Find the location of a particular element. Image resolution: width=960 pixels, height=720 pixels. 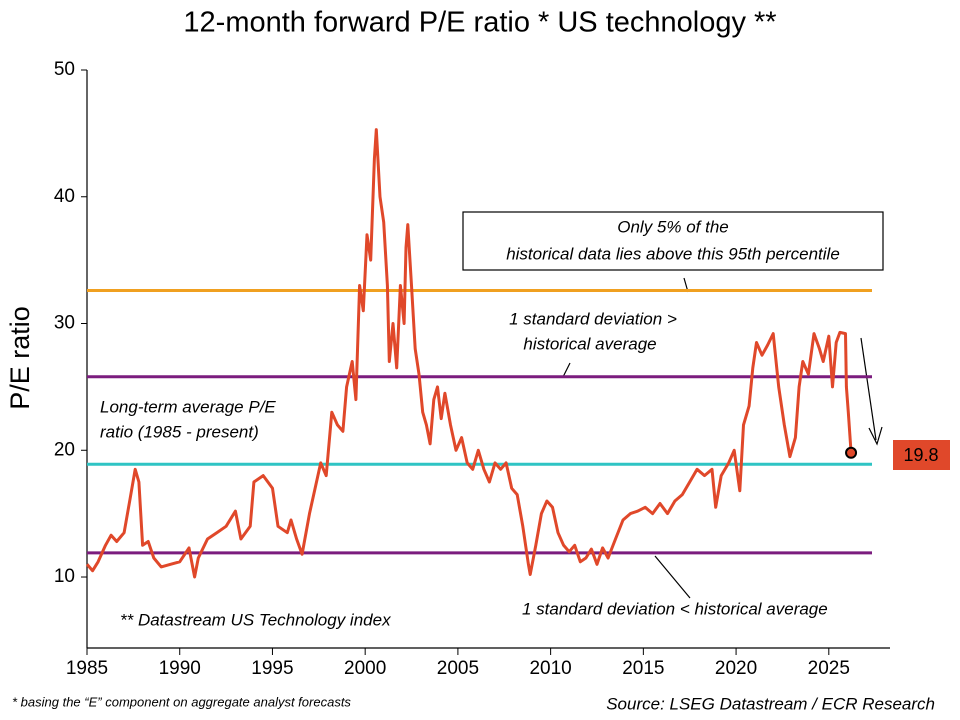

x-tick-label: 2025 is located at coordinates (829, 668).